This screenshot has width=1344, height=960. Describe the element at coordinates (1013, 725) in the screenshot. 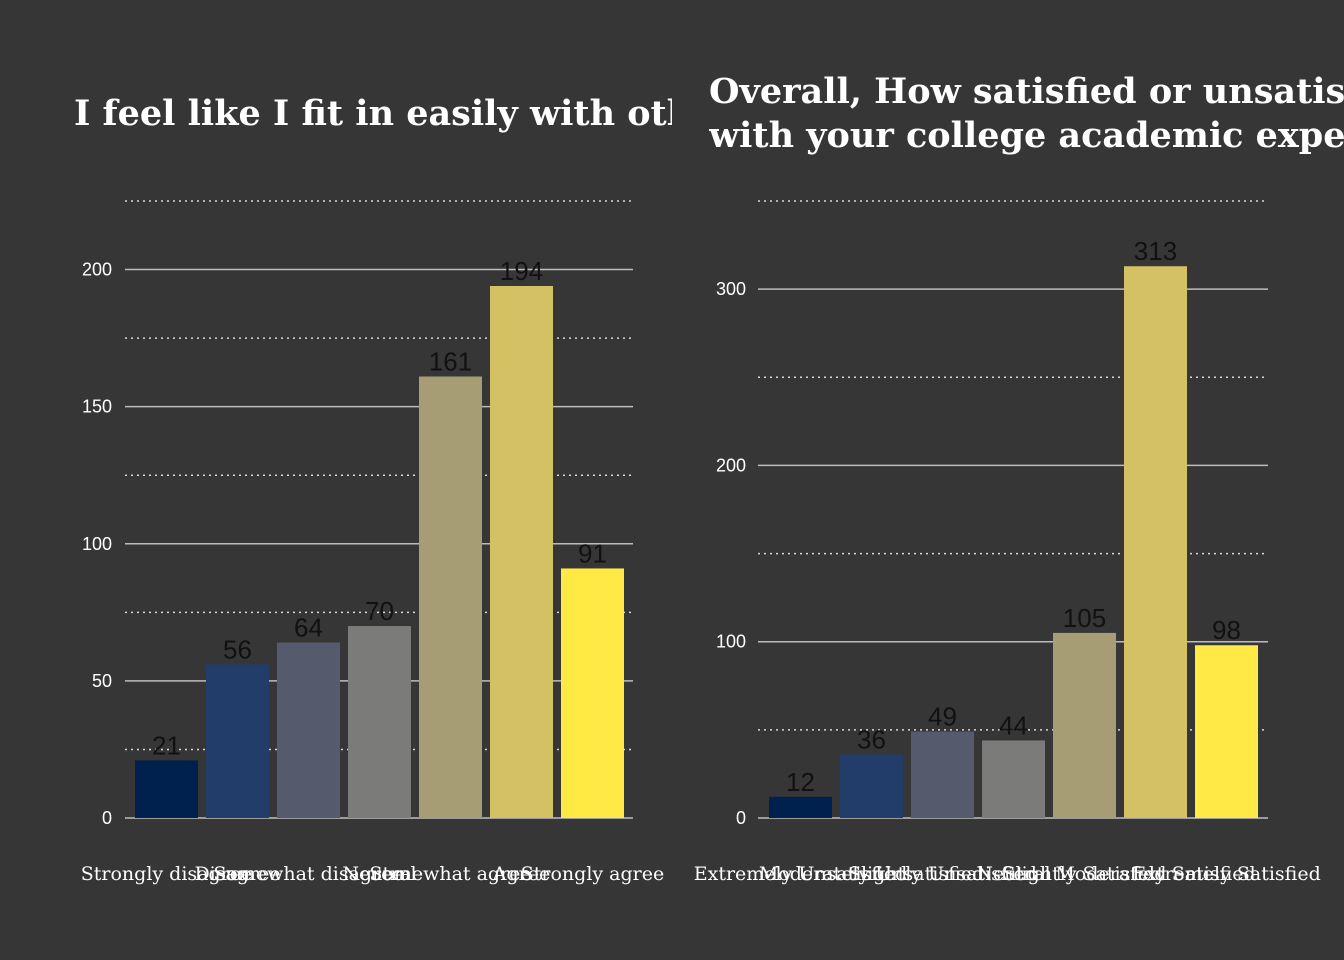

I see `data-label: 44` at that location.